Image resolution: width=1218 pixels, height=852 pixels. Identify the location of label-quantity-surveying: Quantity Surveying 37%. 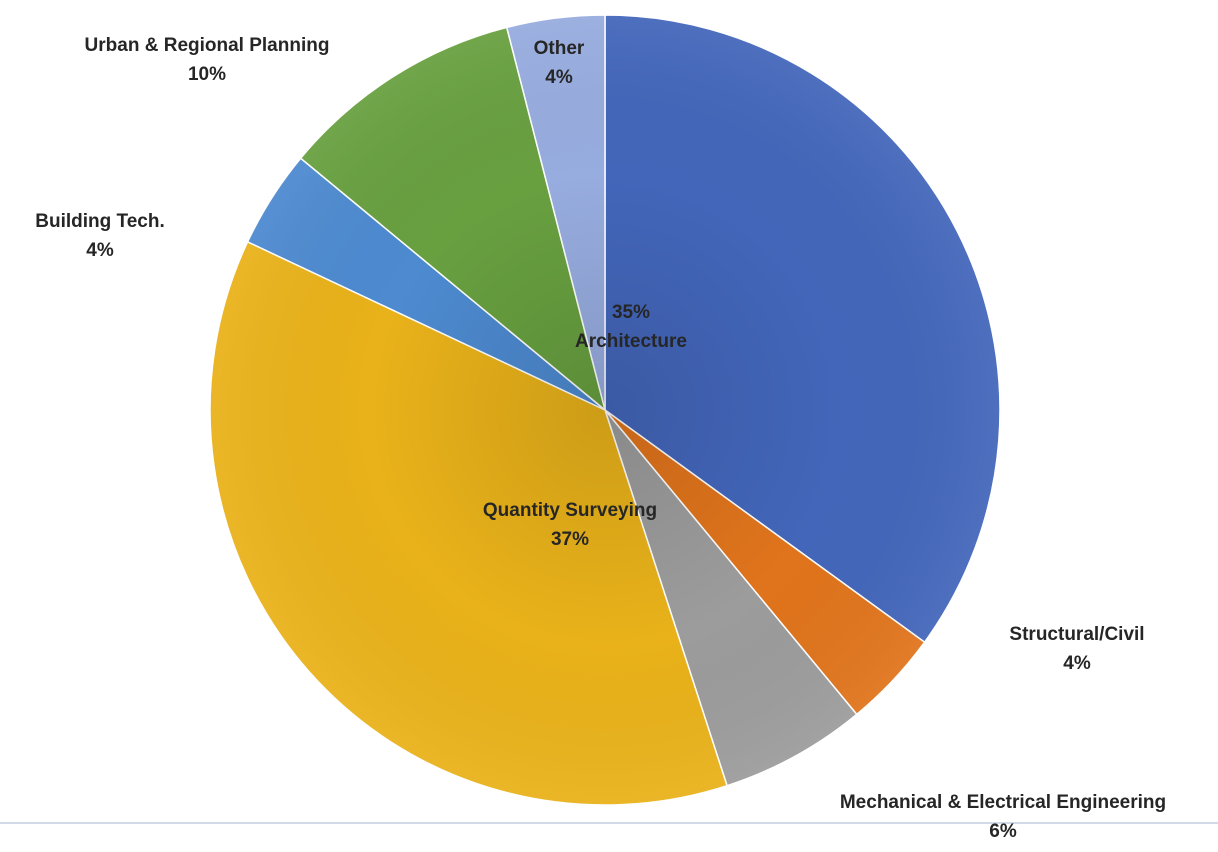
(570, 525).